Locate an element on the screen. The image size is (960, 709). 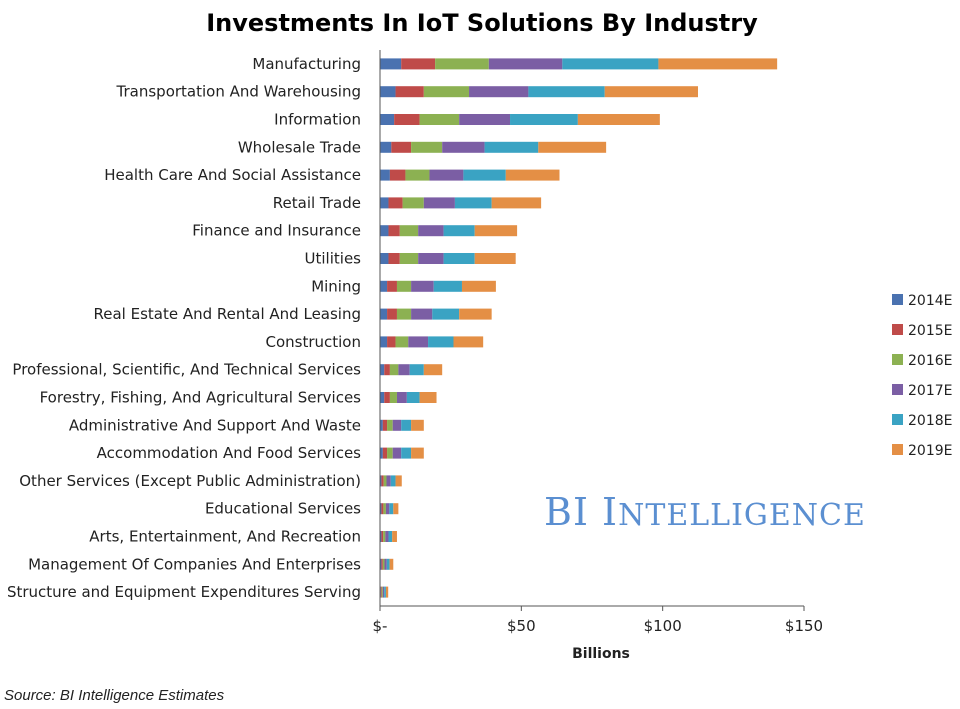
category-label: Accommodation And Food Services is located at coordinates (229, 453).